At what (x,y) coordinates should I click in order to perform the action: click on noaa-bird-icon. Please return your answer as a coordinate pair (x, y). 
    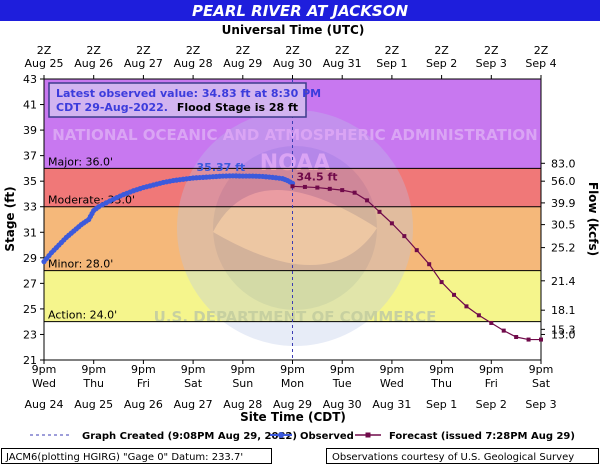
    Looking at the image, I should click on (295, 227).